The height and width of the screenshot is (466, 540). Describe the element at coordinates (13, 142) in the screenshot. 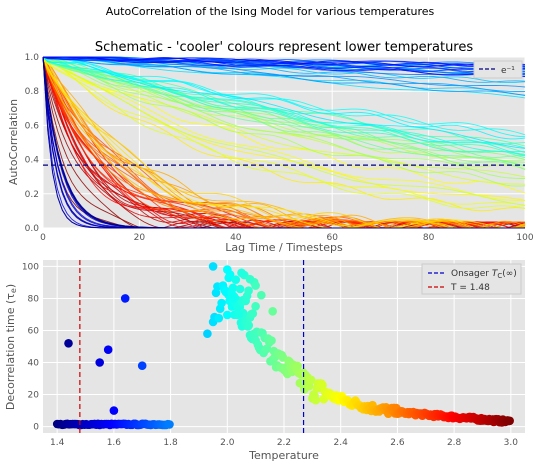

I see `autocorrelation-y-label: AutoCorrelation` at that location.